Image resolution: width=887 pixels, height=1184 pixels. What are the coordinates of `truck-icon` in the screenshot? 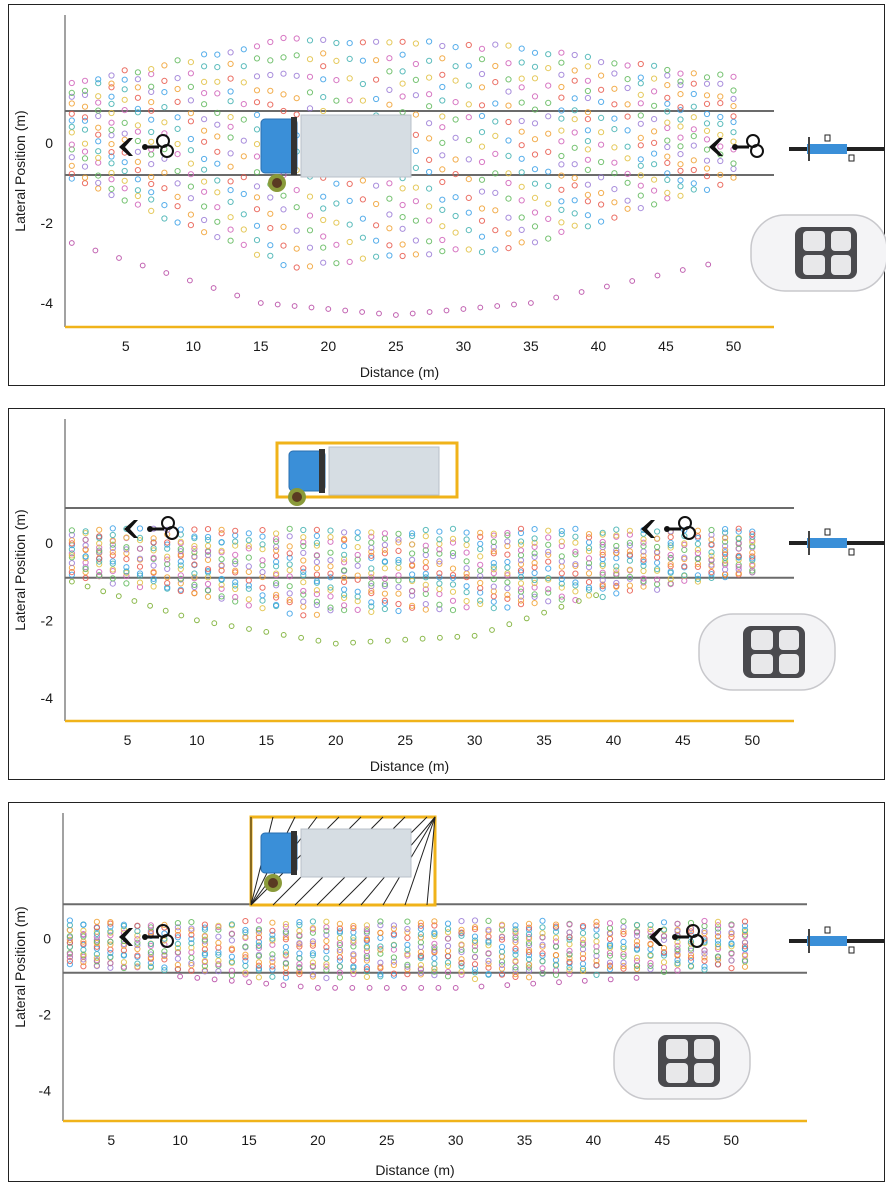 It's located at (336, 146).